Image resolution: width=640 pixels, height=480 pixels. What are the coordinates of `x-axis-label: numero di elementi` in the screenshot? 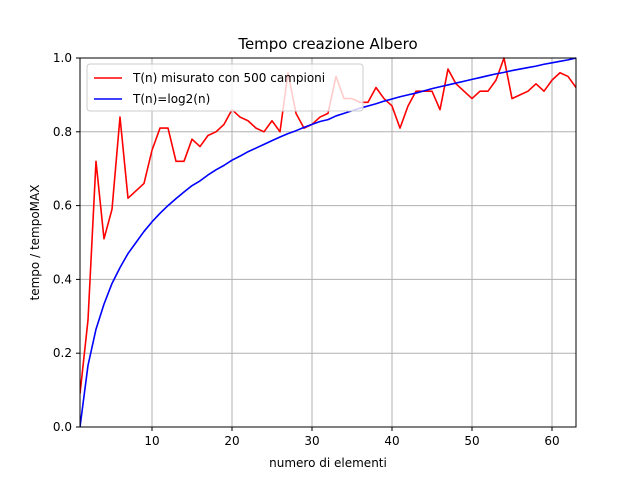 It's located at (328, 463).